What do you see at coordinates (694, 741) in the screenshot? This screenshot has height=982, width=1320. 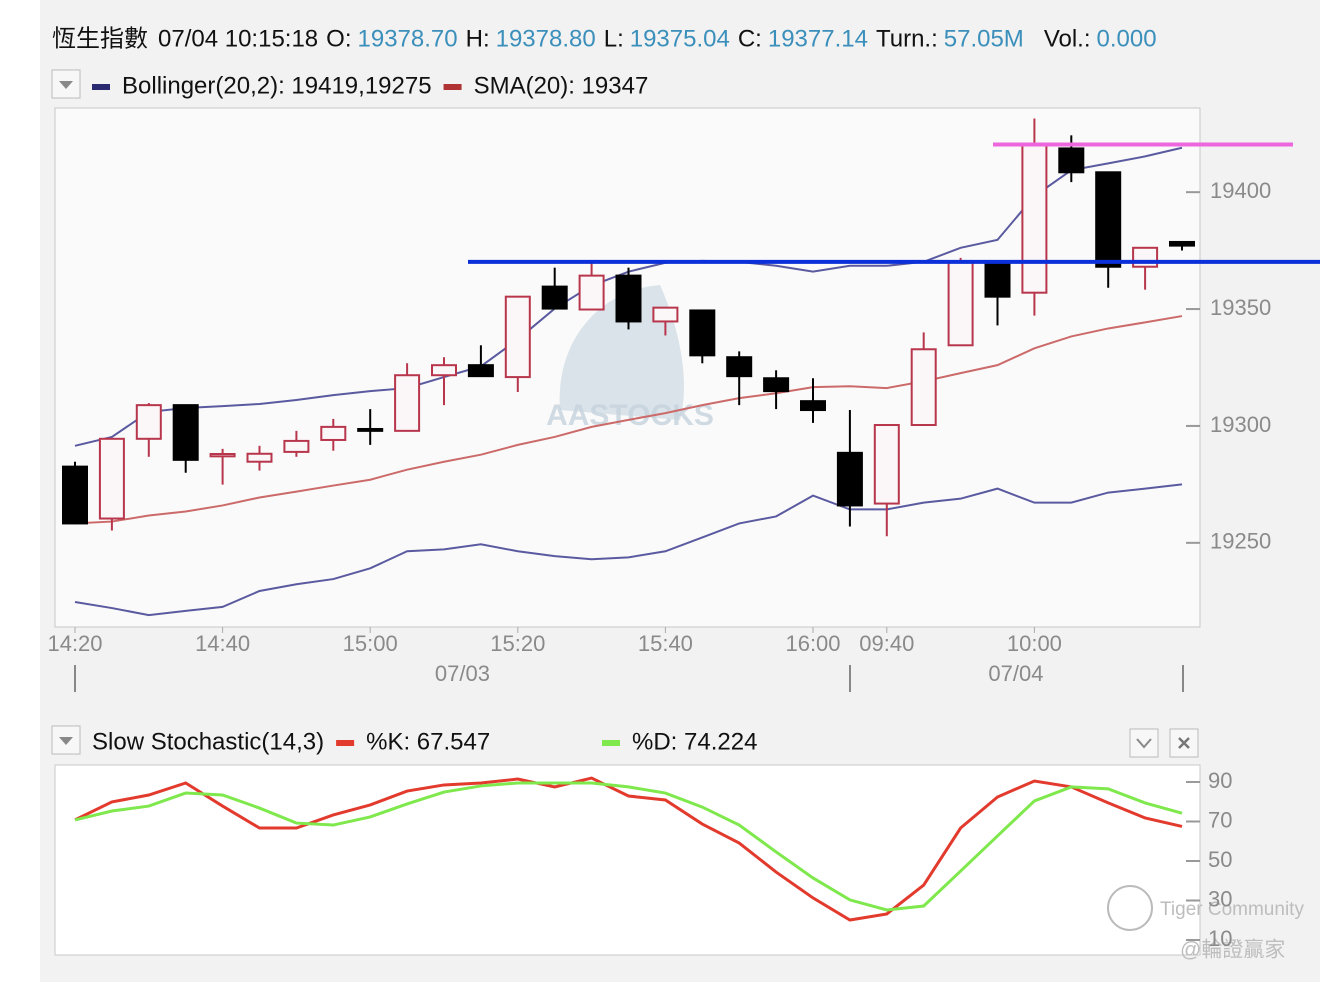 I see `legend-label: %D: 74.224` at bounding box center [694, 741].